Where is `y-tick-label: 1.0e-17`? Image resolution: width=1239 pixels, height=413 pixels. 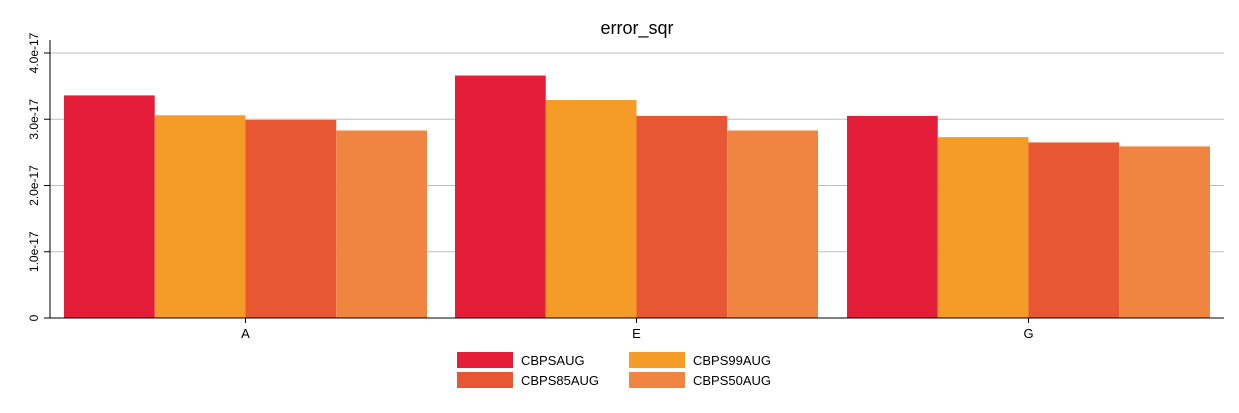
y-tick-label: 1.0e-17 is located at coordinates (34, 251).